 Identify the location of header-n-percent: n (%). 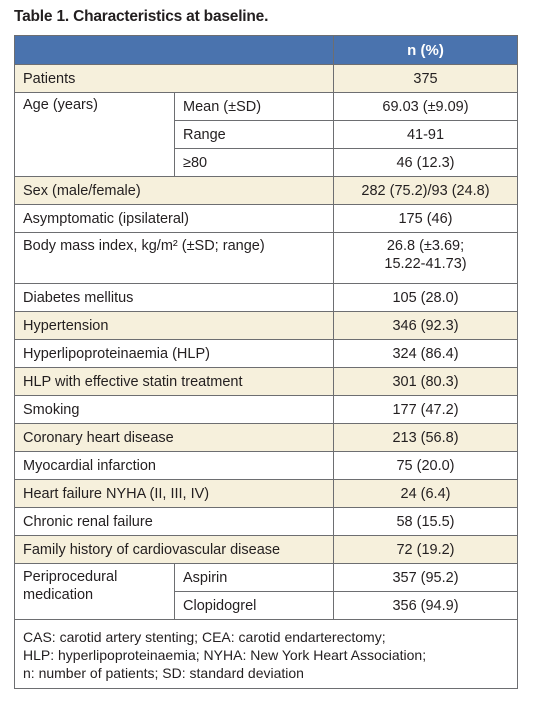
(425, 50).